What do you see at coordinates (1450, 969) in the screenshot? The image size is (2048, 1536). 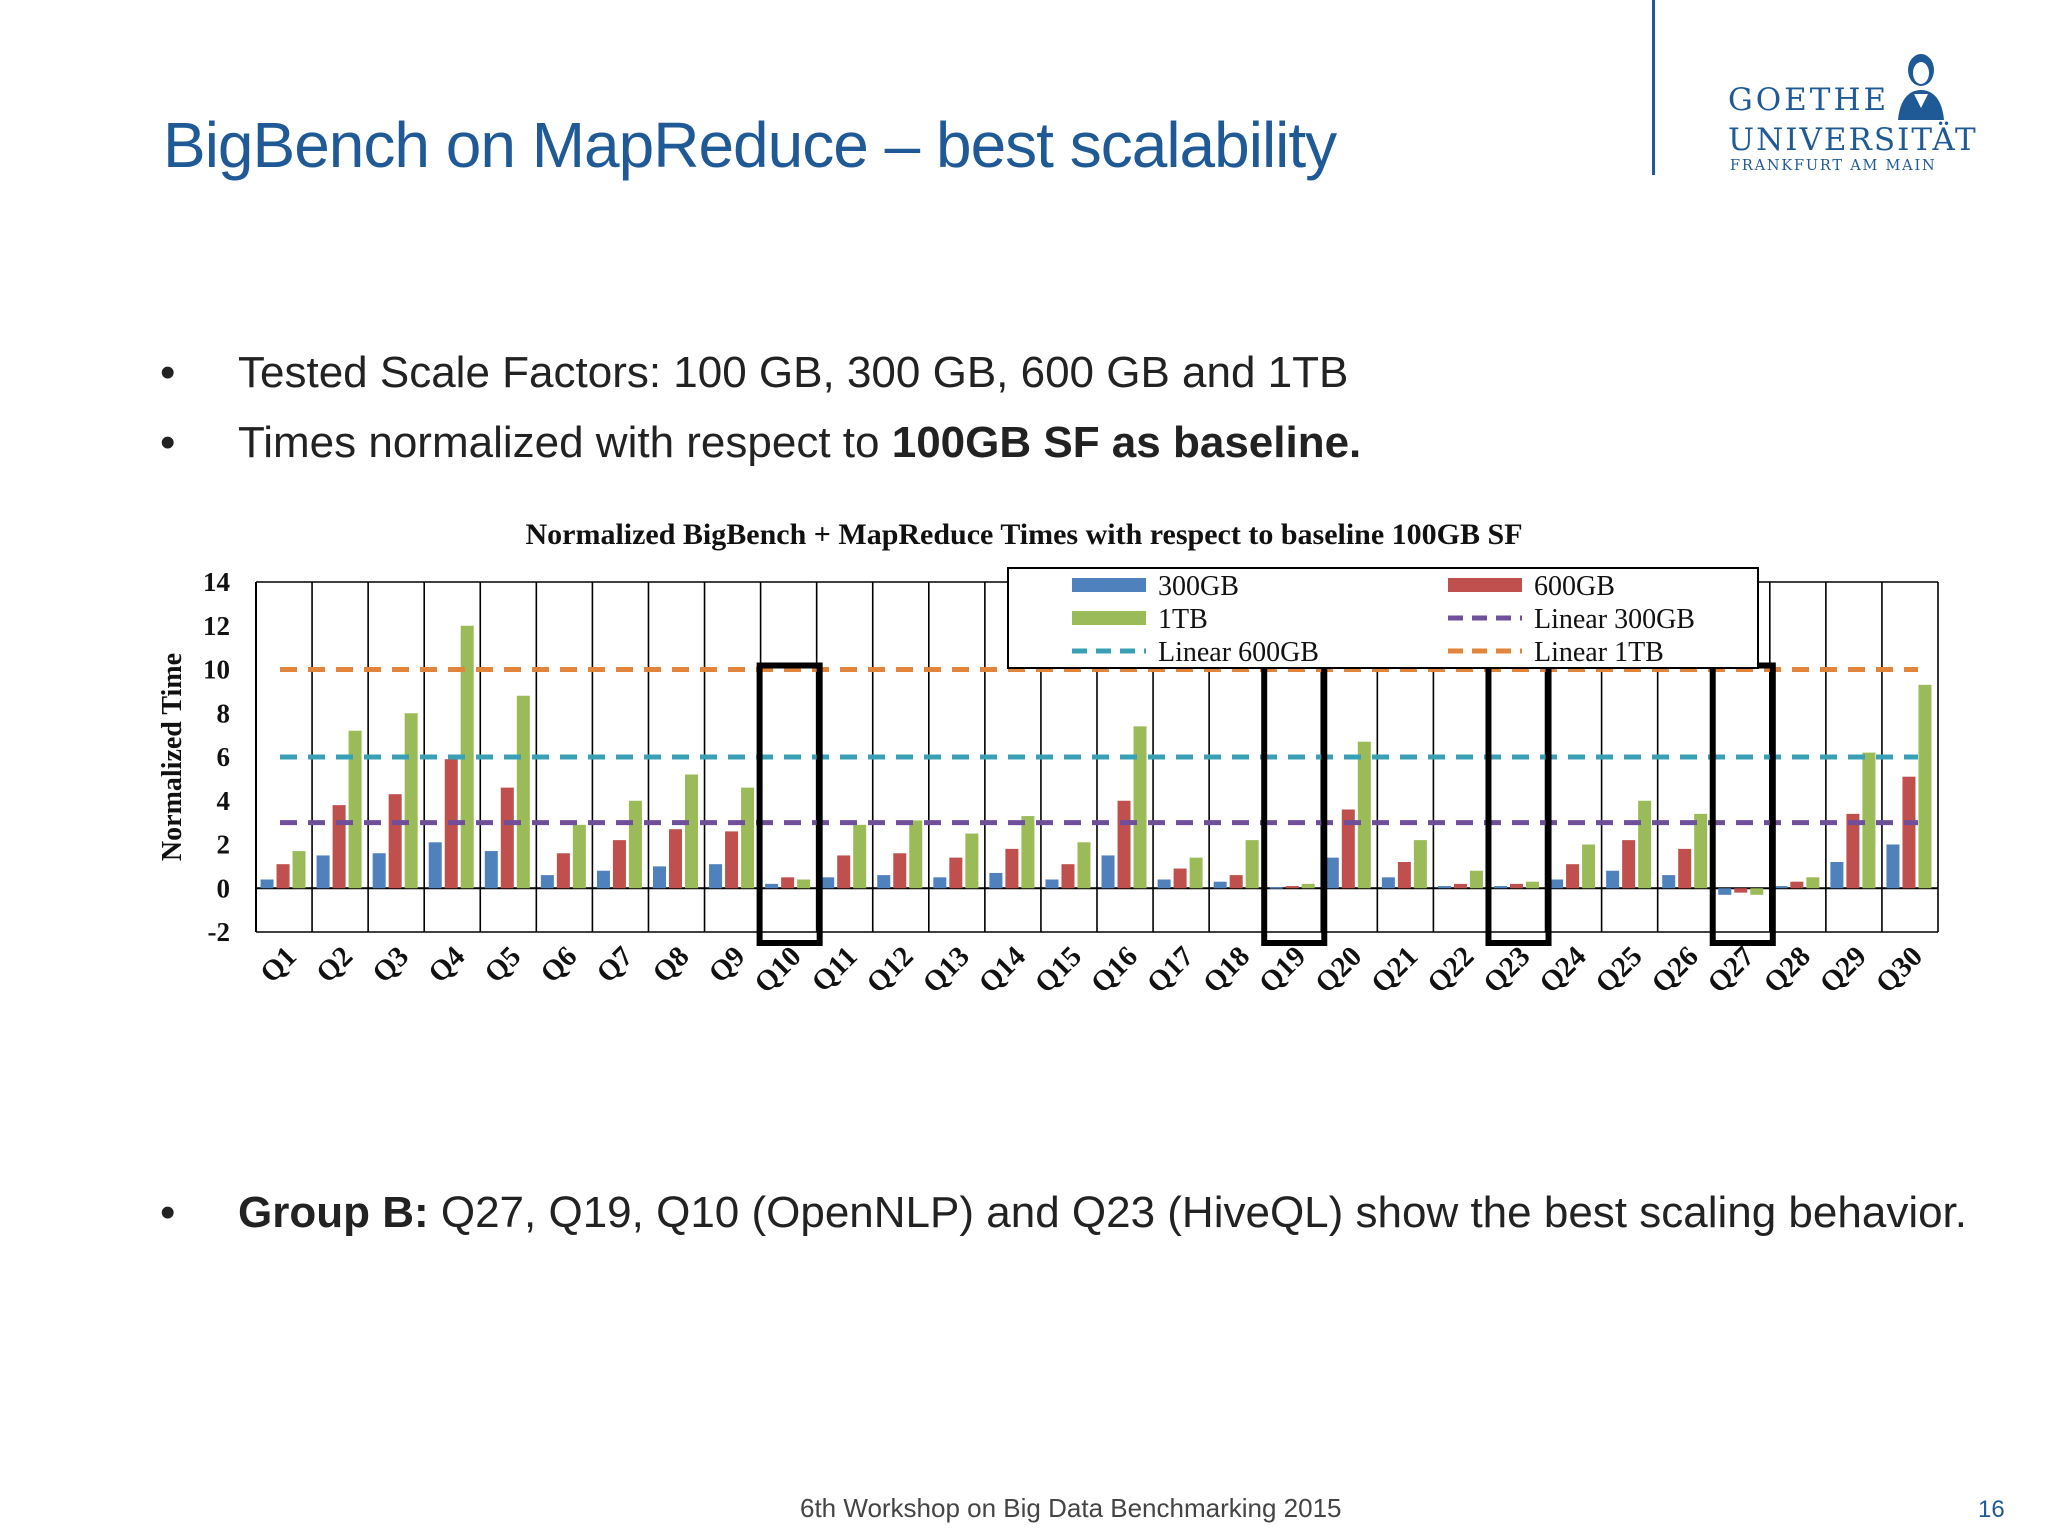 I see `x-tick-label: Q22` at bounding box center [1450, 969].